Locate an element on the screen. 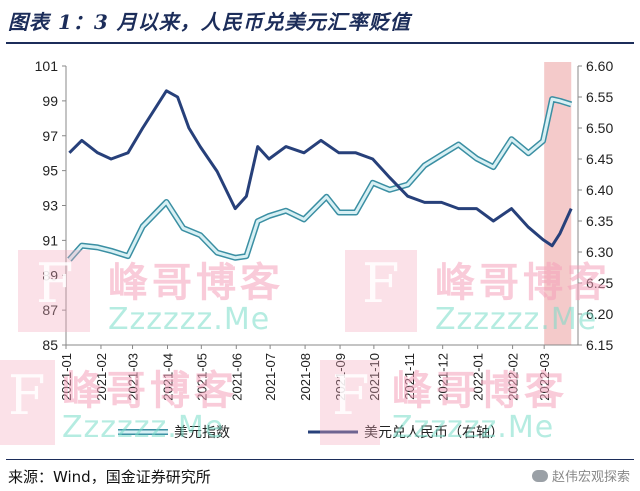 The width and height of the screenshot is (640, 491). left-tick-label: 87 is located at coordinates (50, 310).